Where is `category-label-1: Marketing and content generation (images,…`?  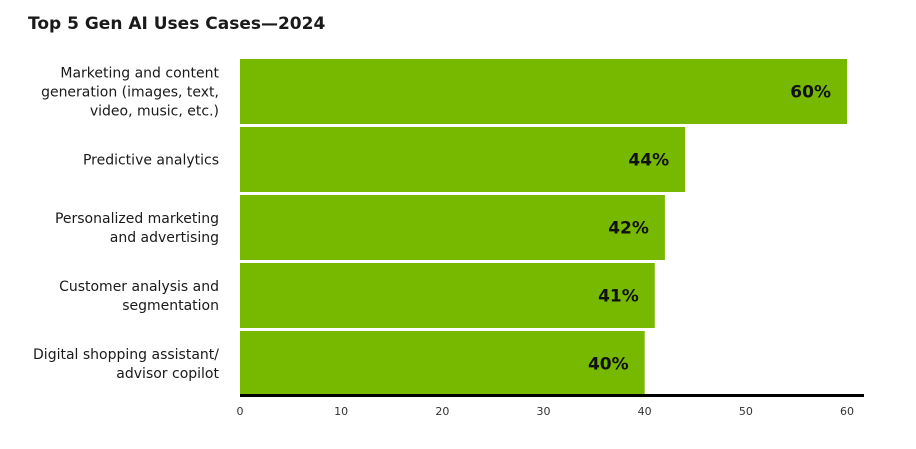 category-label-1: Marketing and content generation (images,… is located at coordinates (130, 93).